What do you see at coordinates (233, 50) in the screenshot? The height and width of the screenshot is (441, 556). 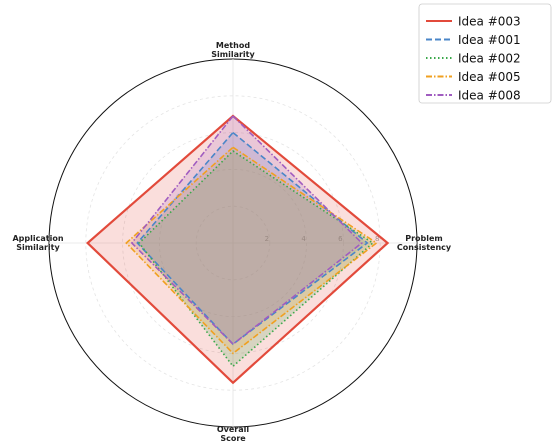 I see `axis-label-method-similarity: Method Similarity` at bounding box center [233, 50].